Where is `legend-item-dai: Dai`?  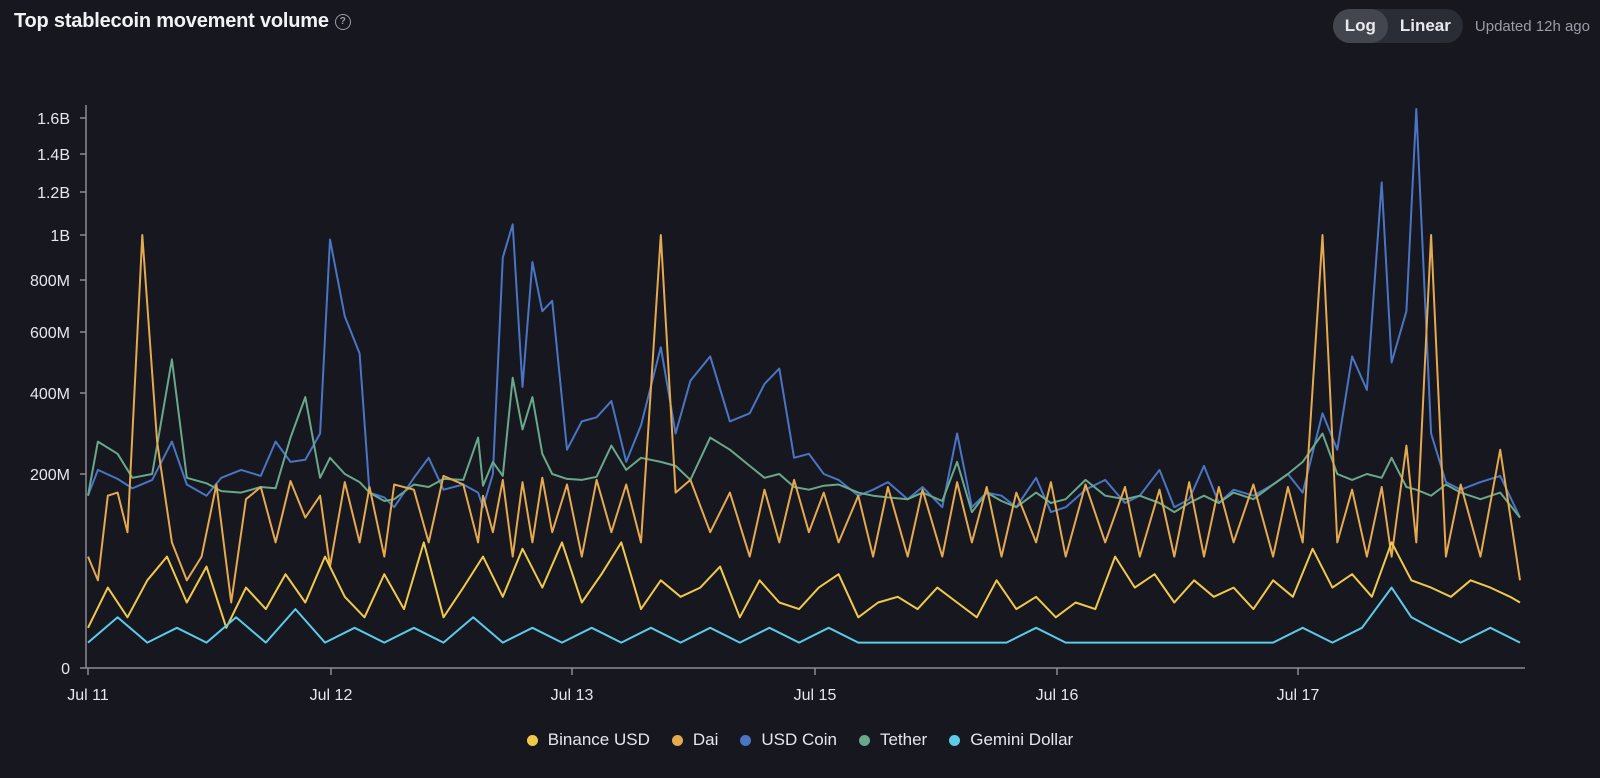
legend-item-dai: Dai is located at coordinates (695, 740).